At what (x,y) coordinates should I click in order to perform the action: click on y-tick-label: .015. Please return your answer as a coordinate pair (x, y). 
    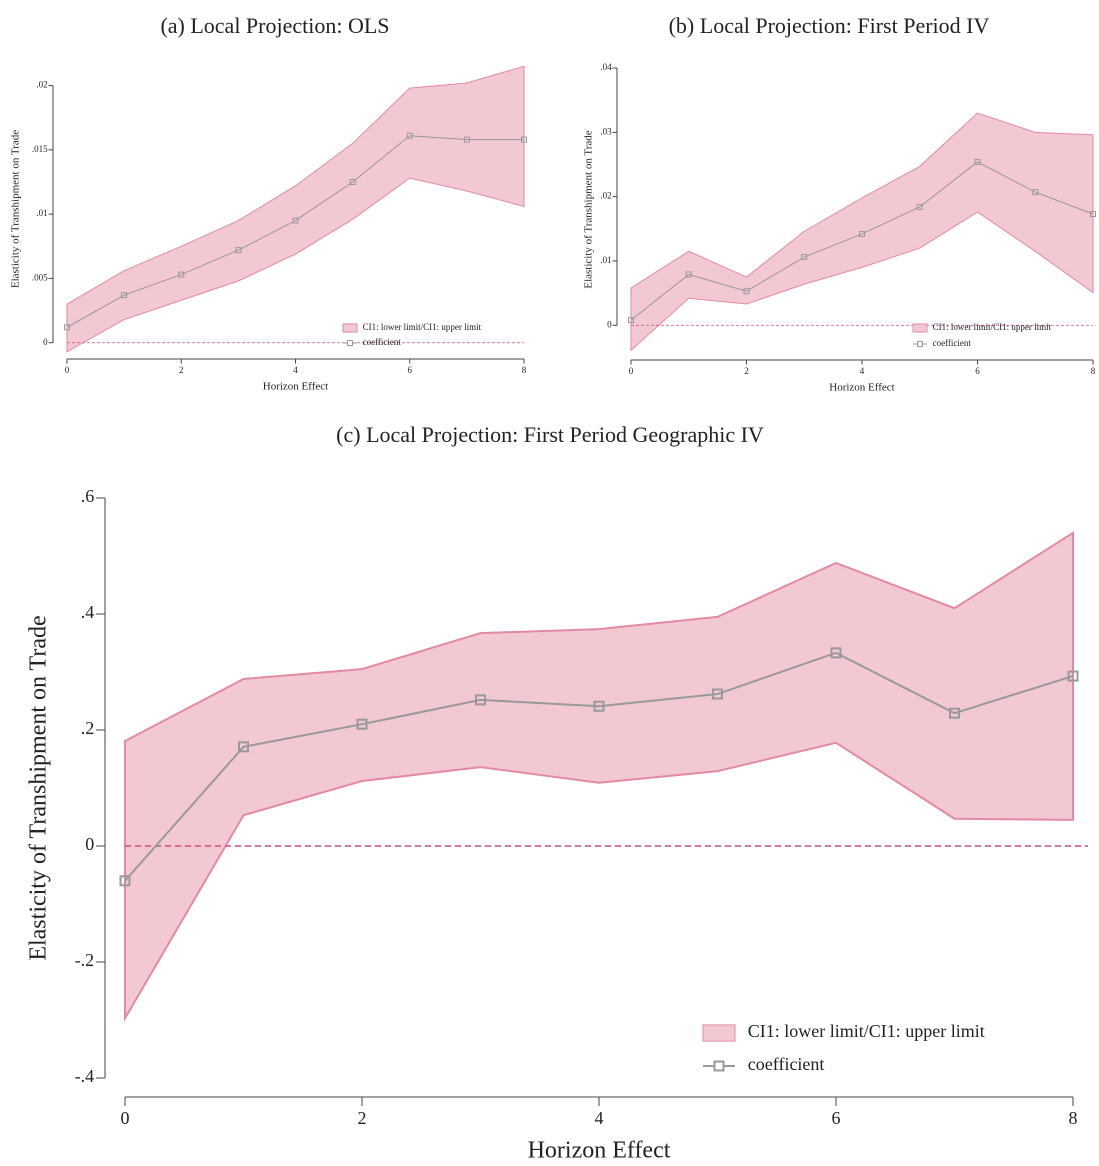
    Looking at the image, I should click on (40, 149).